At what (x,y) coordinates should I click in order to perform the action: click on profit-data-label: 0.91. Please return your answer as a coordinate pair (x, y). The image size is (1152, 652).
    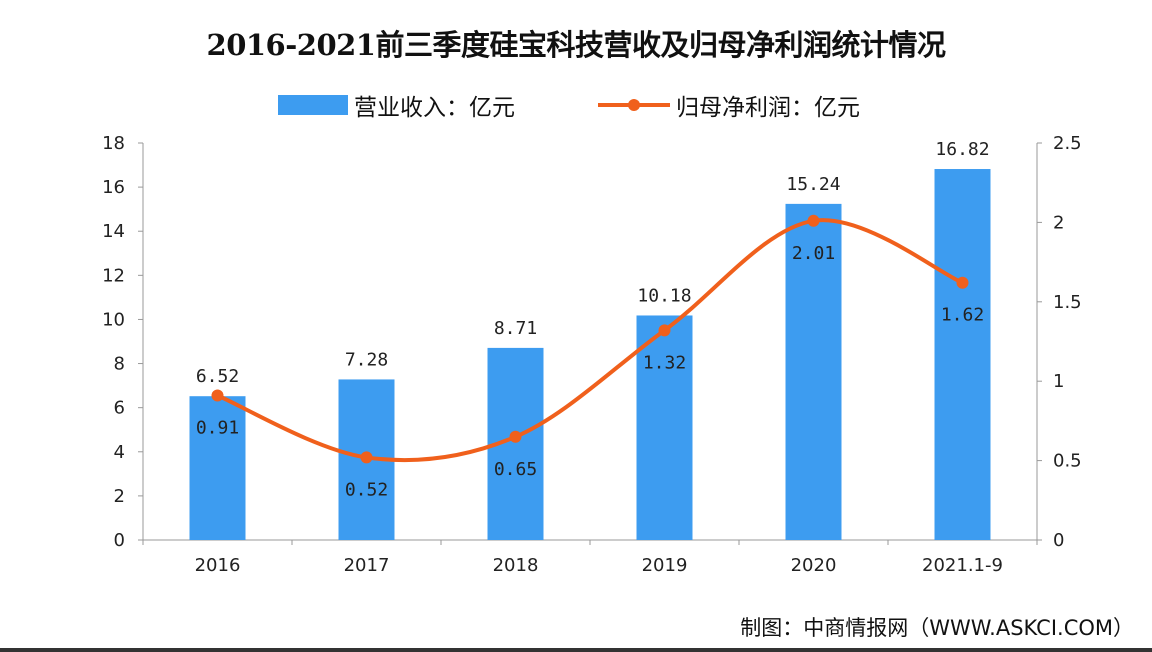
    Looking at the image, I should click on (217, 427).